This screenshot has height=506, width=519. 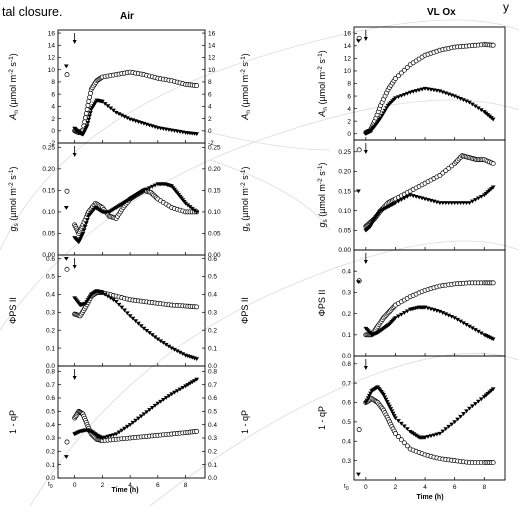 What do you see at coordinates (346, 441) in the screenshot?
I see `y-tick-label: 0.4` at bounding box center [346, 441].